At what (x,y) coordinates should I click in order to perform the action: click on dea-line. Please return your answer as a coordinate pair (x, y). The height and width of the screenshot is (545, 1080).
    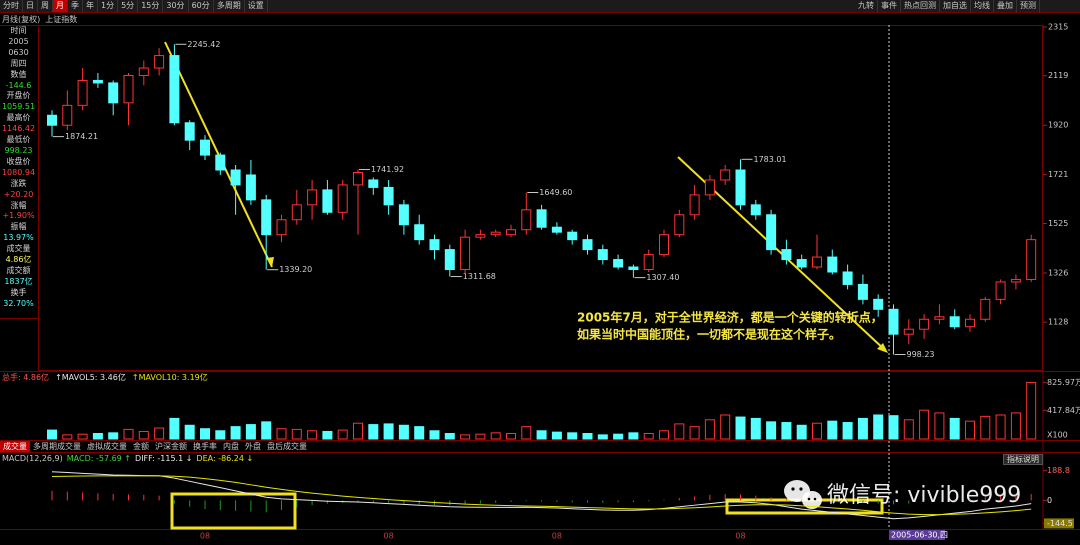
    Looking at the image, I should click on (541, 495).